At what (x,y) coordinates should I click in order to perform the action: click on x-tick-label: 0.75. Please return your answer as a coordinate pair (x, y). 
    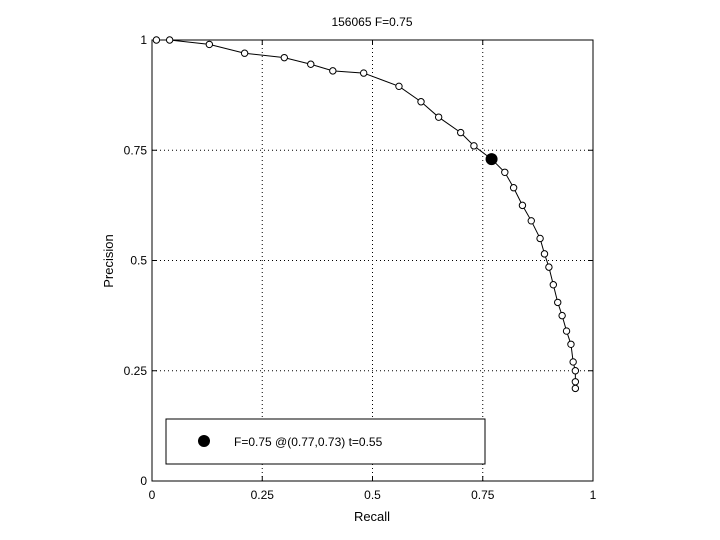
    Looking at the image, I should click on (483, 495).